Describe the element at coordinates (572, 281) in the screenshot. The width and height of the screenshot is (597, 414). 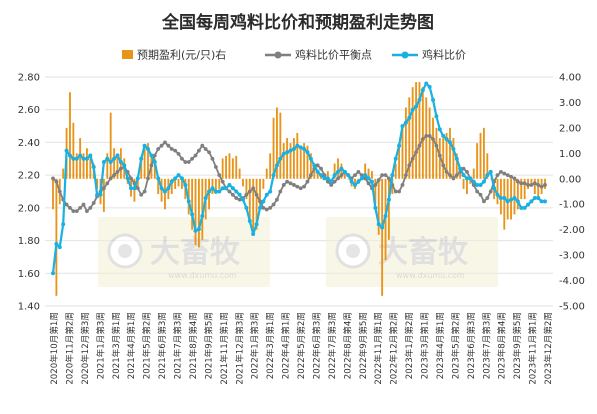
I see `y-right-tick-label: -4.00` at that location.